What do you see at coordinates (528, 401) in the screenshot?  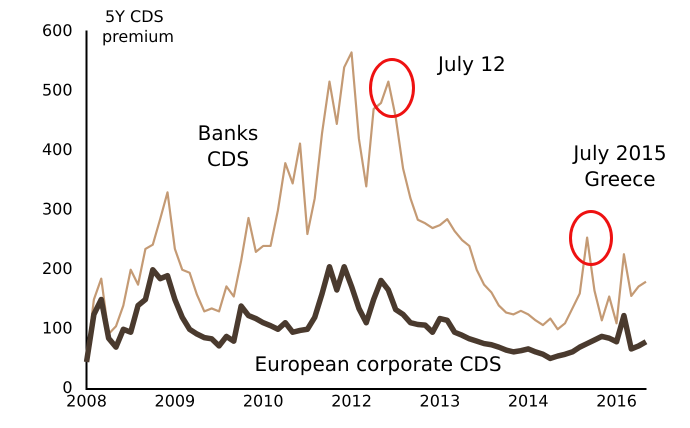 I see `x-tick-label: 2014` at bounding box center [528, 401].